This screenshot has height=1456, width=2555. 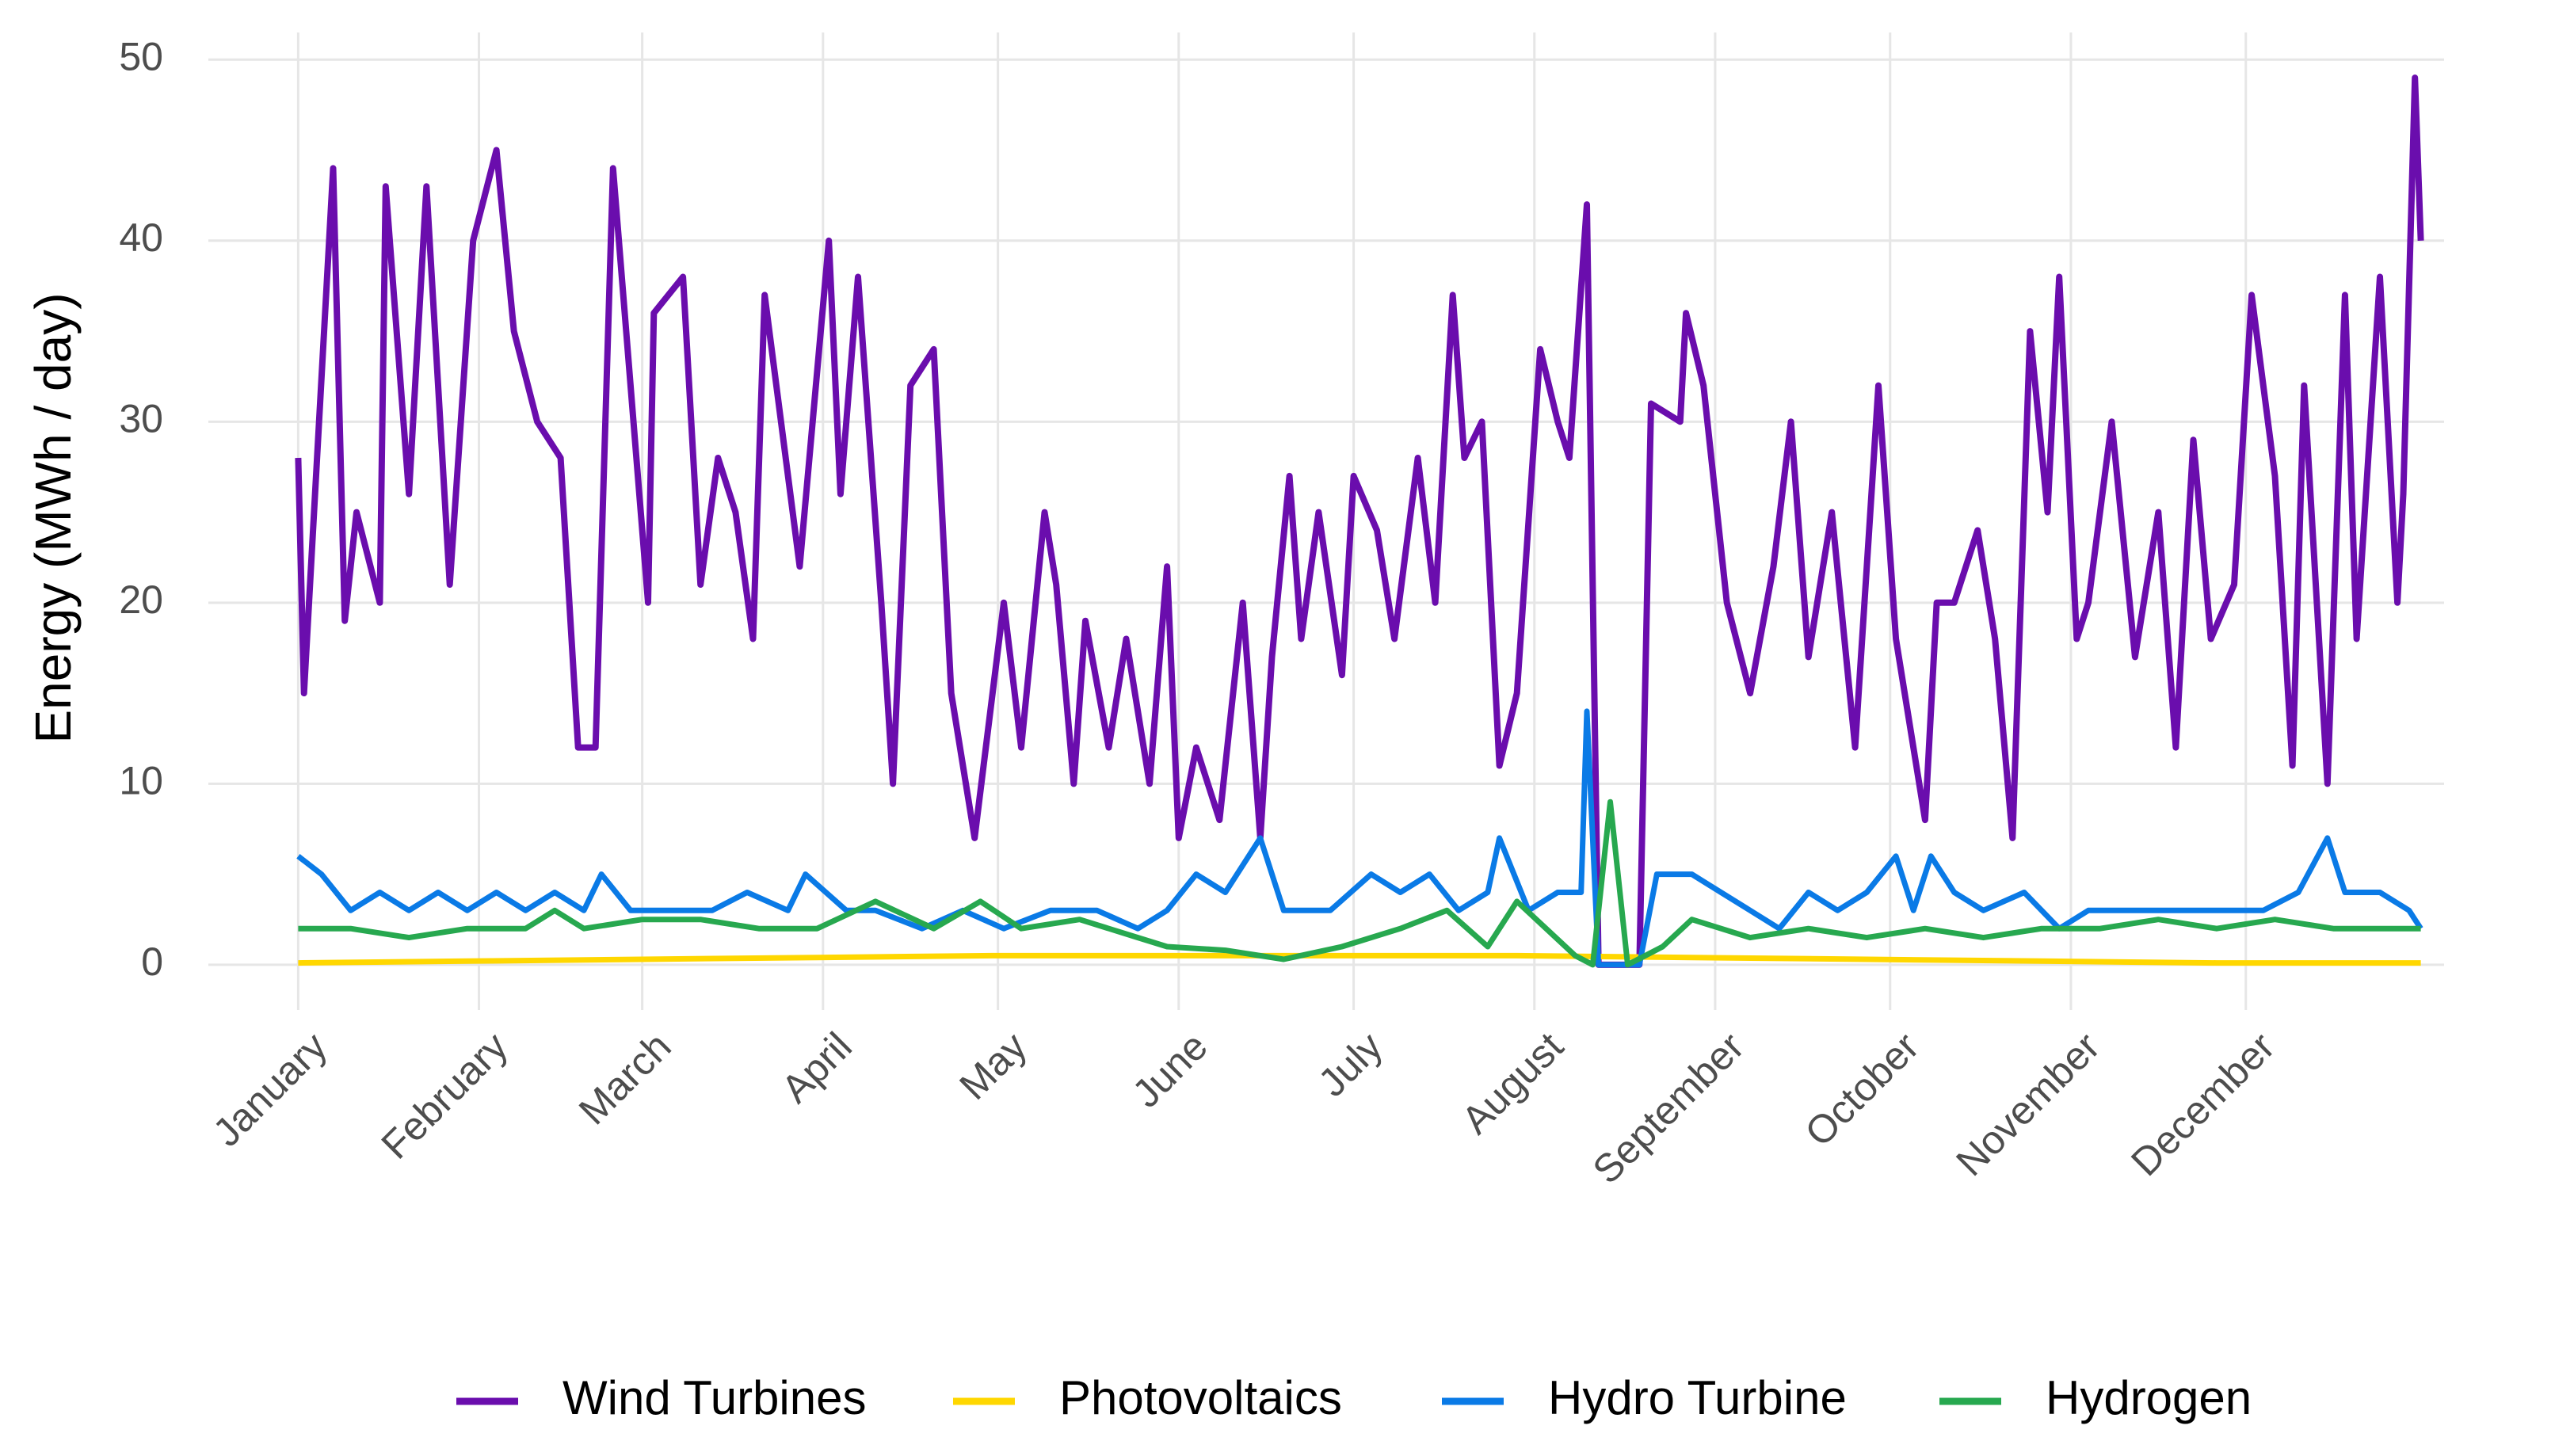 I want to click on legend-label: Wind Turbines, so click(x=715, y=1397).